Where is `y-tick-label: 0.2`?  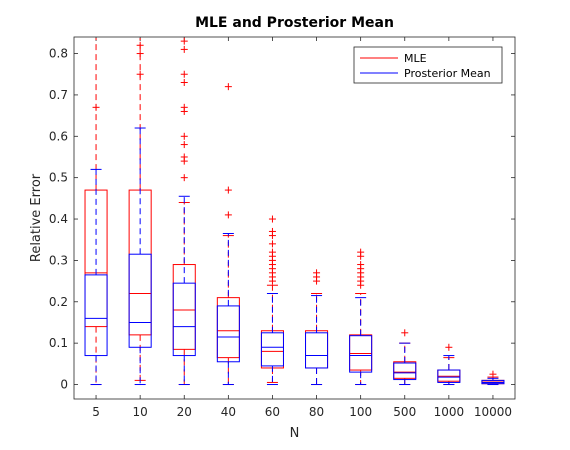 y-tick-label: 0.2 is located at coordinates (58, 302).